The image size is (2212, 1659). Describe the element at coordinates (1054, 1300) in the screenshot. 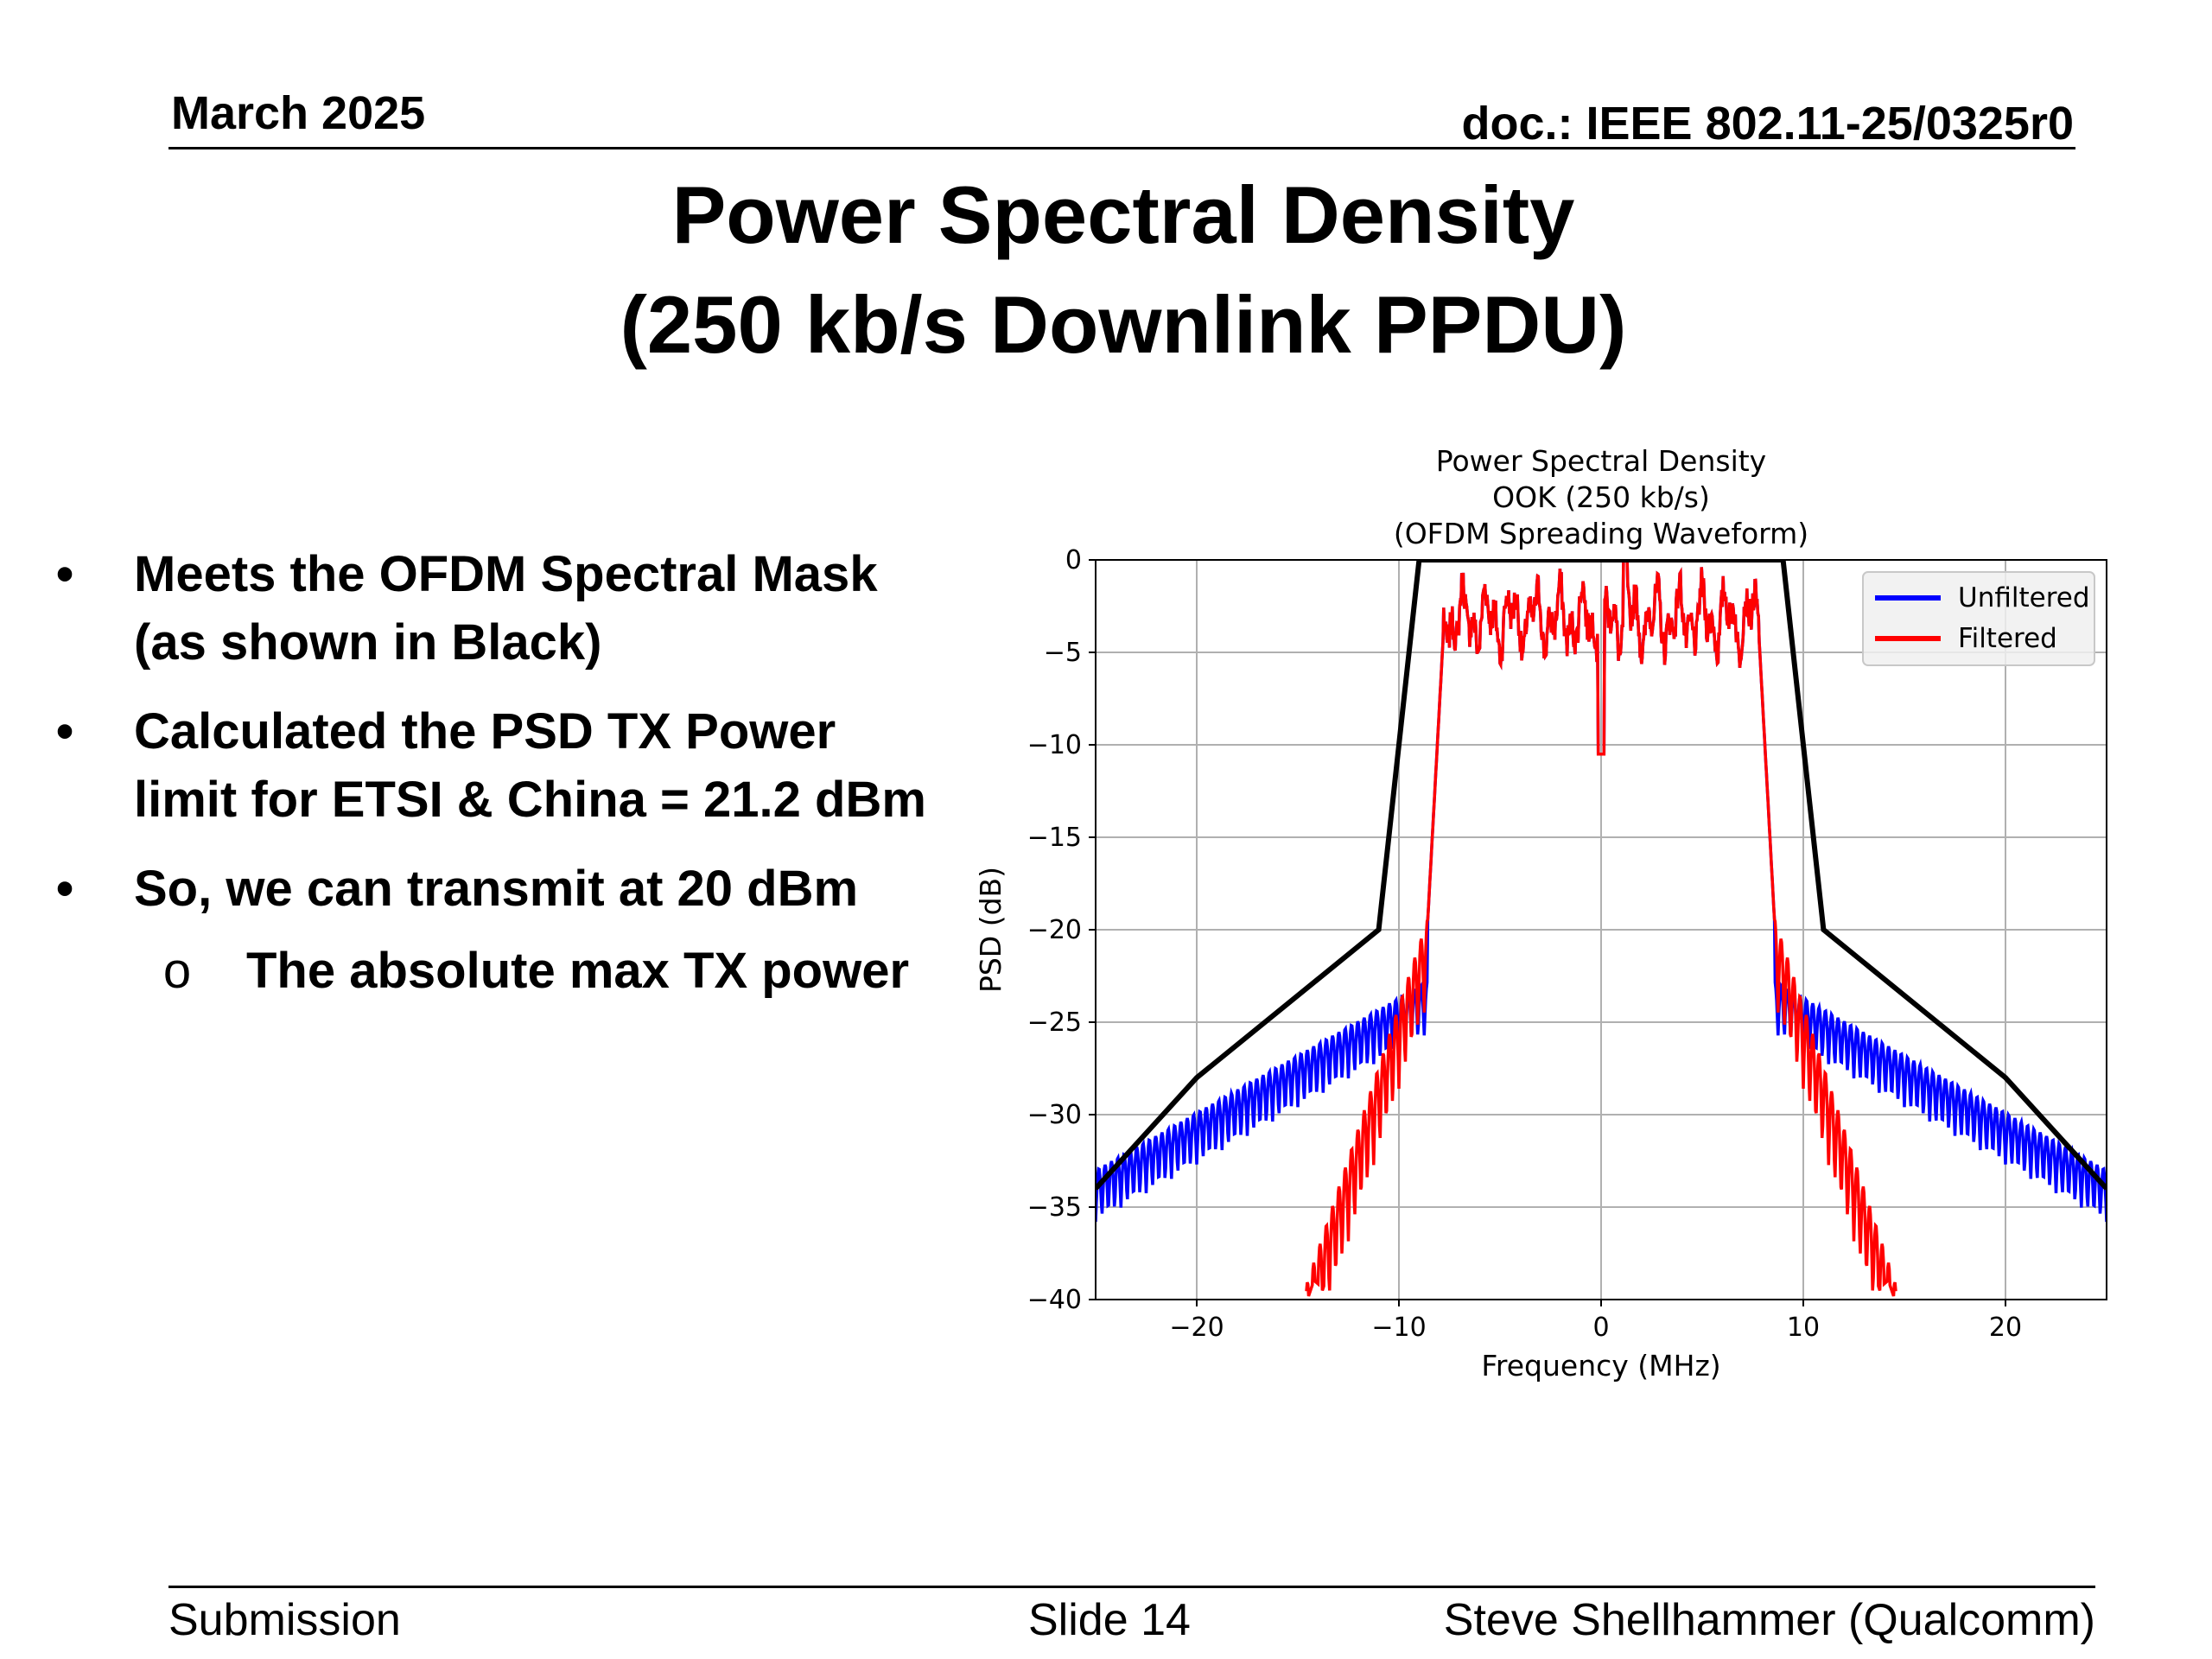

I see `y-tick-label: −40` at that location.